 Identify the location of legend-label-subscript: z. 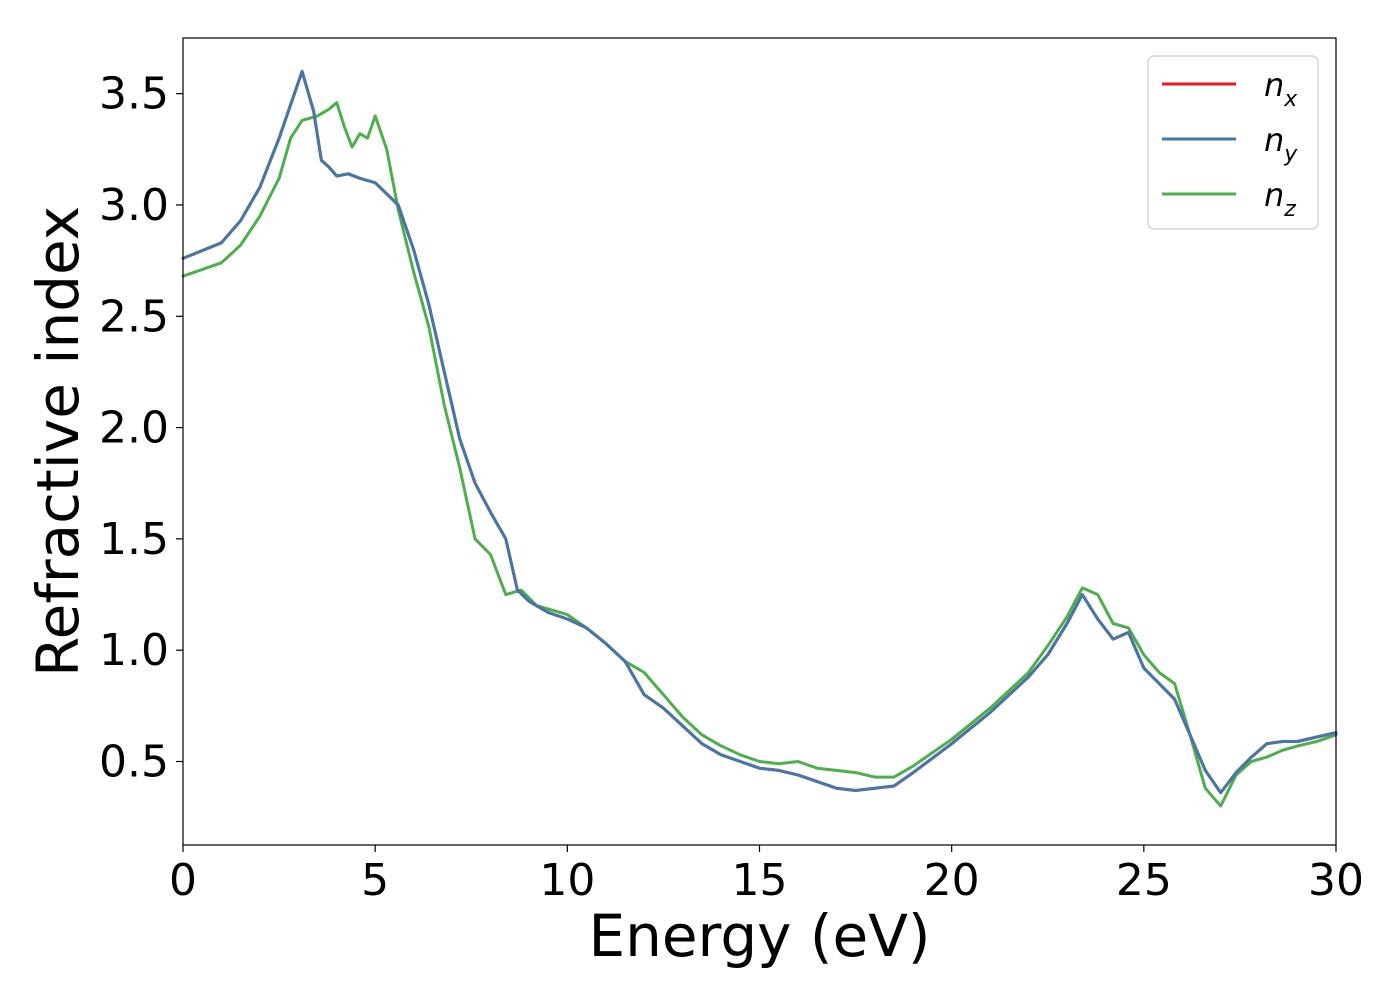
(1289, 209).